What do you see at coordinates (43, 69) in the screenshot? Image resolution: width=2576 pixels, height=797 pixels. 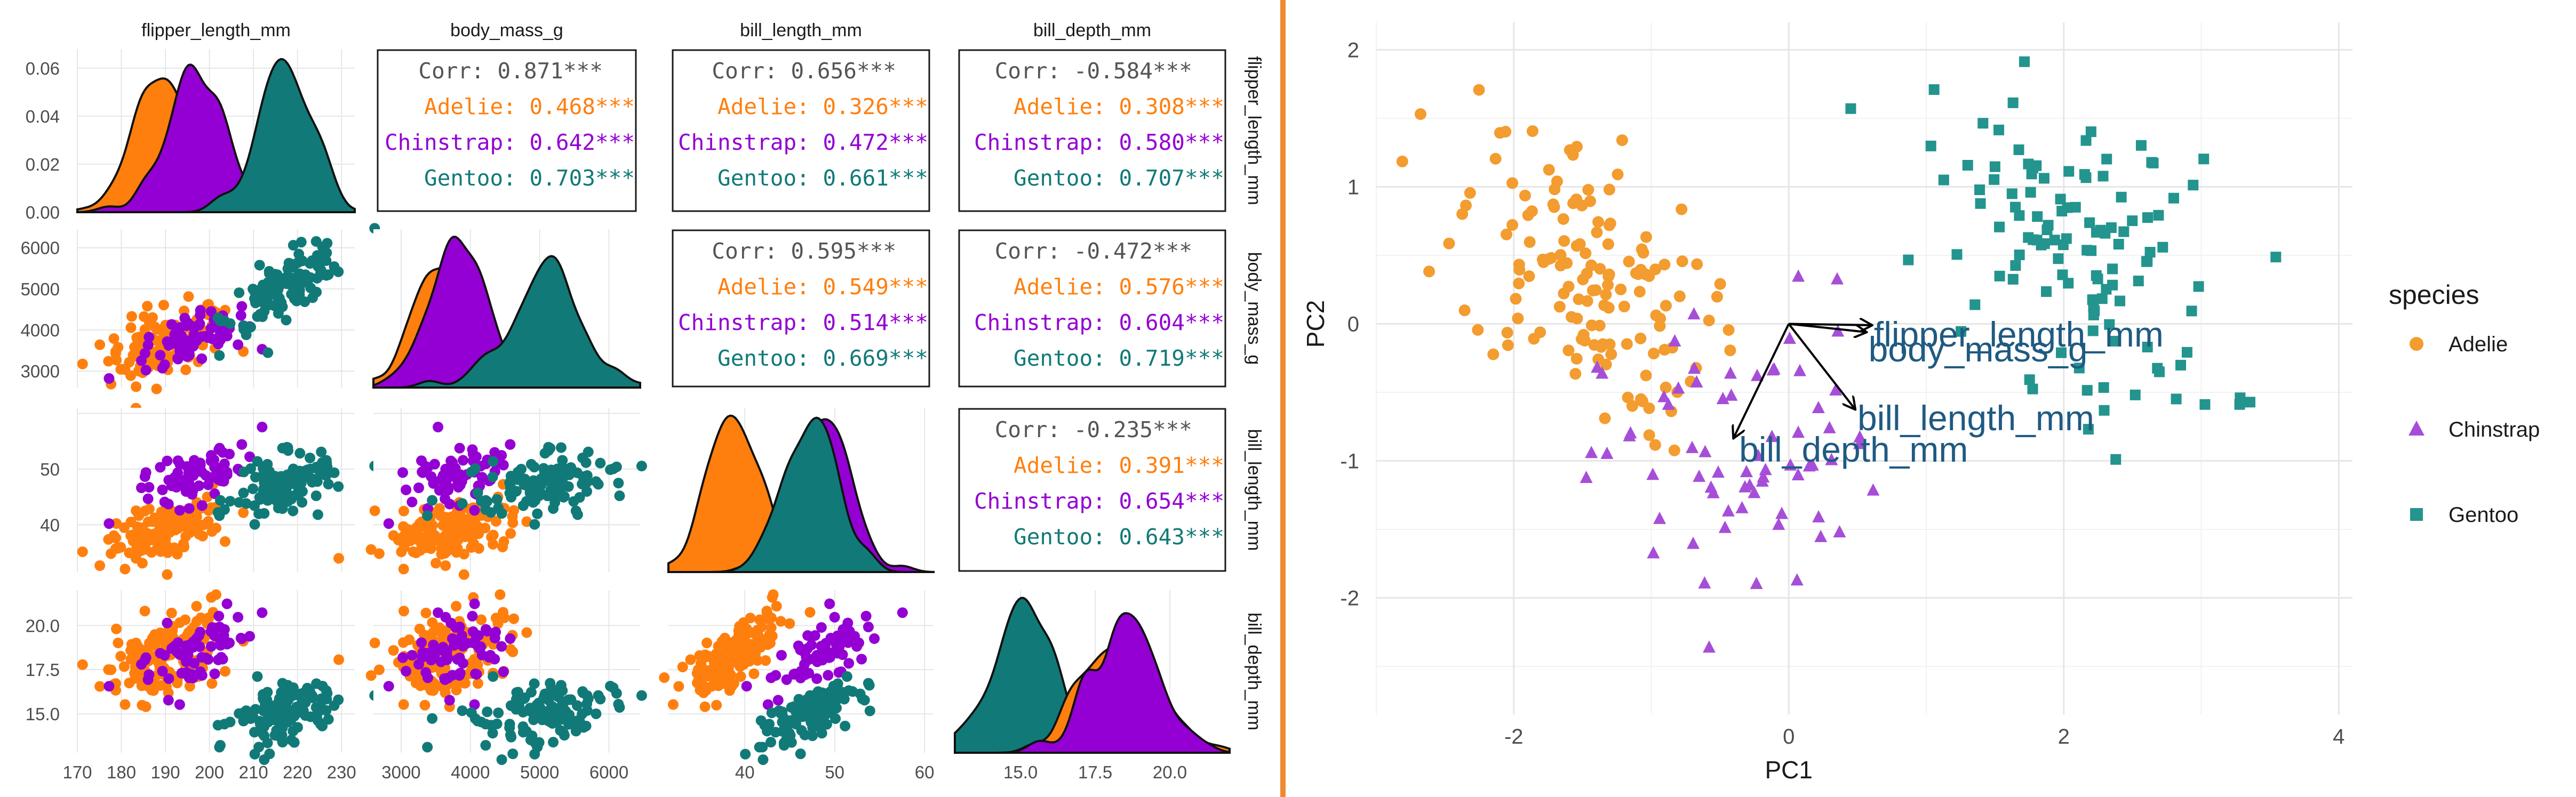 I see `density-y-tick-label: 0.06` at bounding box center [43, 69].